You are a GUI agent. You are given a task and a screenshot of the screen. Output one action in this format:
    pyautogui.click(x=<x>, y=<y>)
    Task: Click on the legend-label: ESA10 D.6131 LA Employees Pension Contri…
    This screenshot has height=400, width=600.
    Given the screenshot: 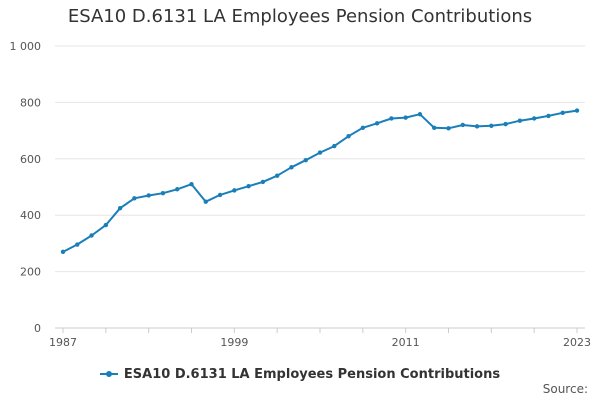 What is the action you would take?
    pyautogui.click(x=312, y=374)
    